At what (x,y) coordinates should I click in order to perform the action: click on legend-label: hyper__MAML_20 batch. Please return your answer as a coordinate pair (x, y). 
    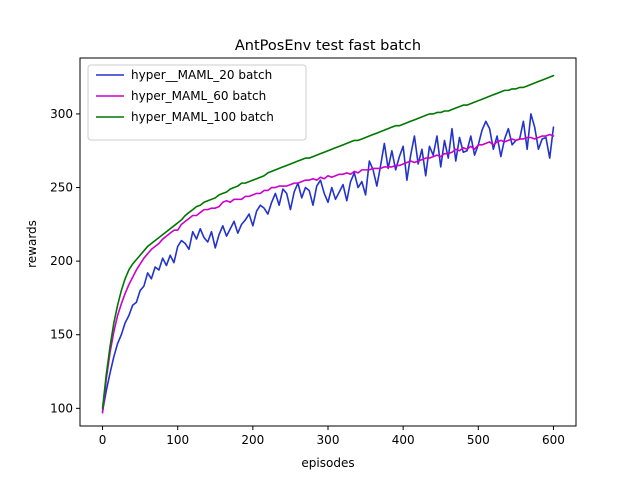
    Looking at the image, I should click on (201, 75).